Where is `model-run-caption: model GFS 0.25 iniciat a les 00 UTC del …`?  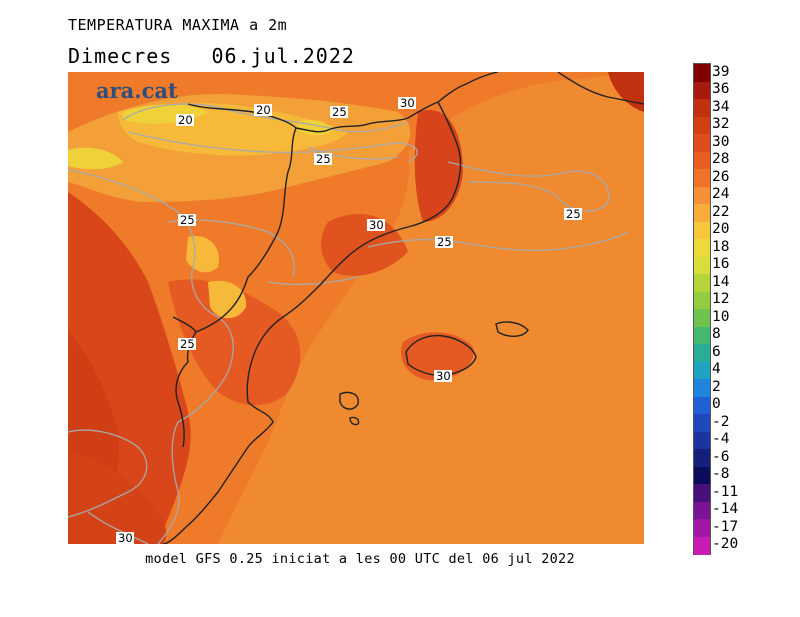 model-run-caption: model GFS 0.25 iniciat a les 00 UTC del … is located at coordinates (360, 559).